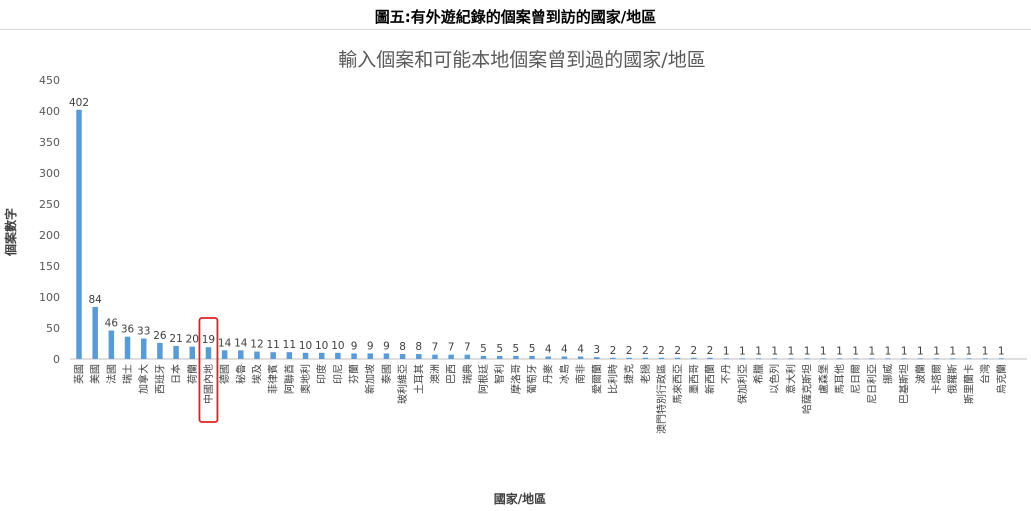  Describe the element at coordinates (49, 204) in the screenshot. I see `y-tick-label: 250` at that location.